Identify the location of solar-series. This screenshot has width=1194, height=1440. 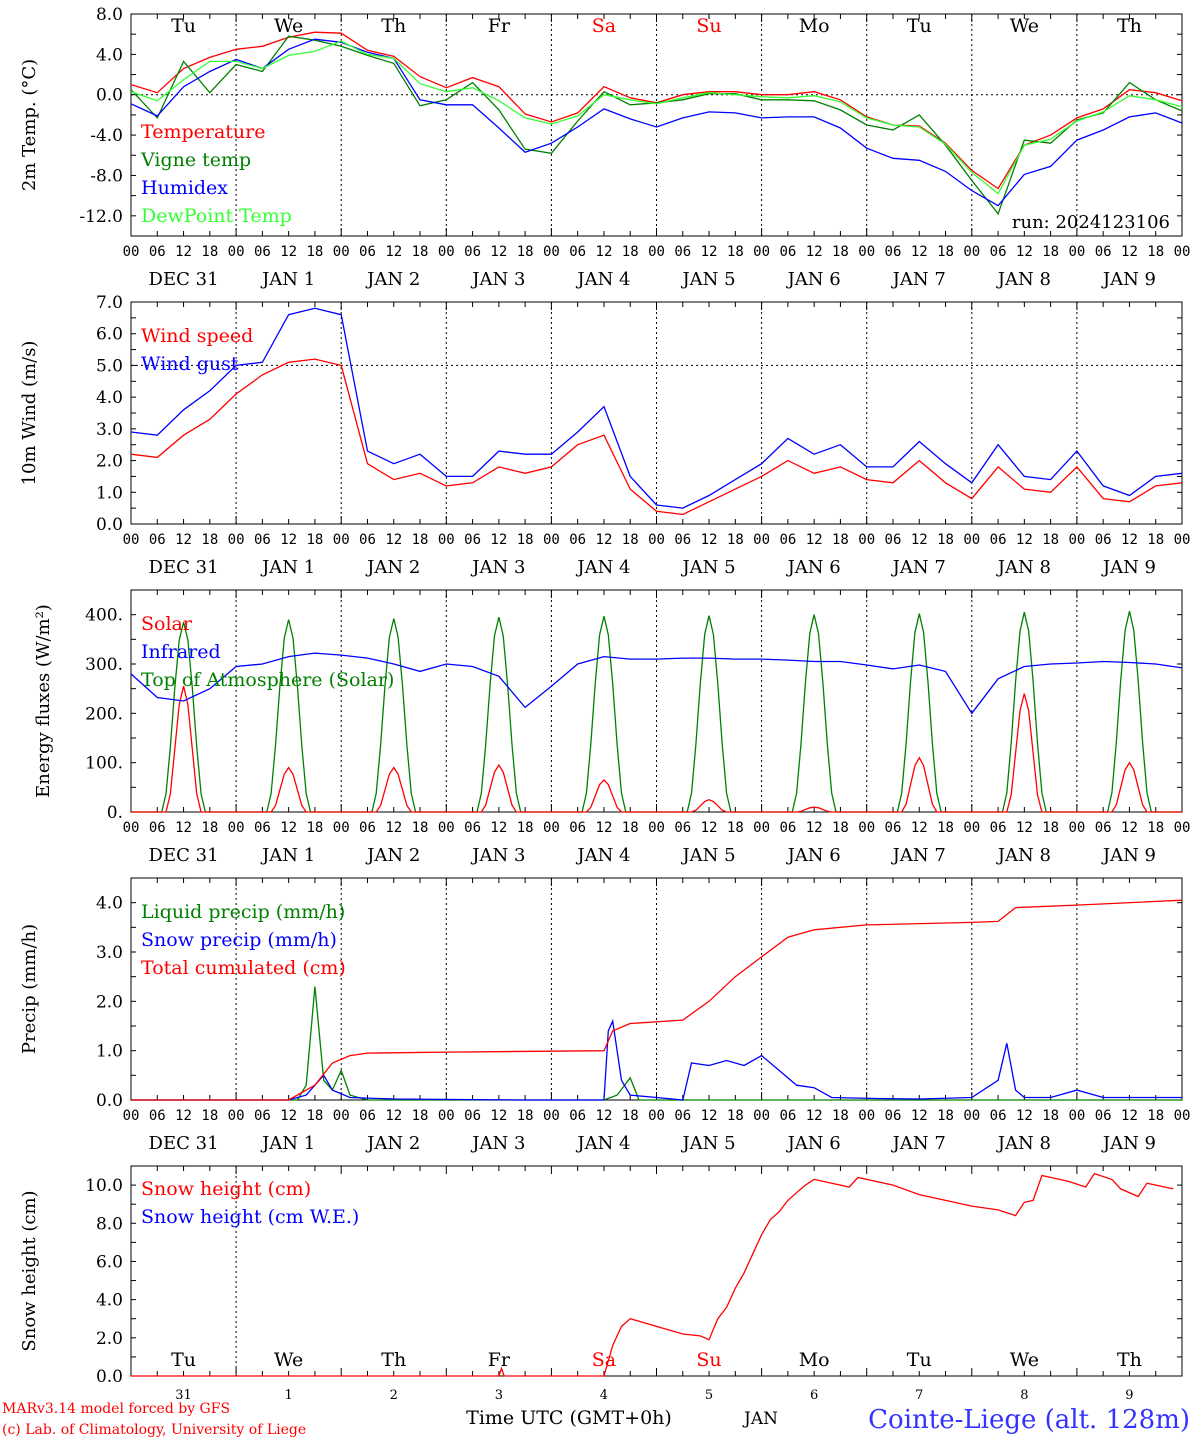
(656, 749).